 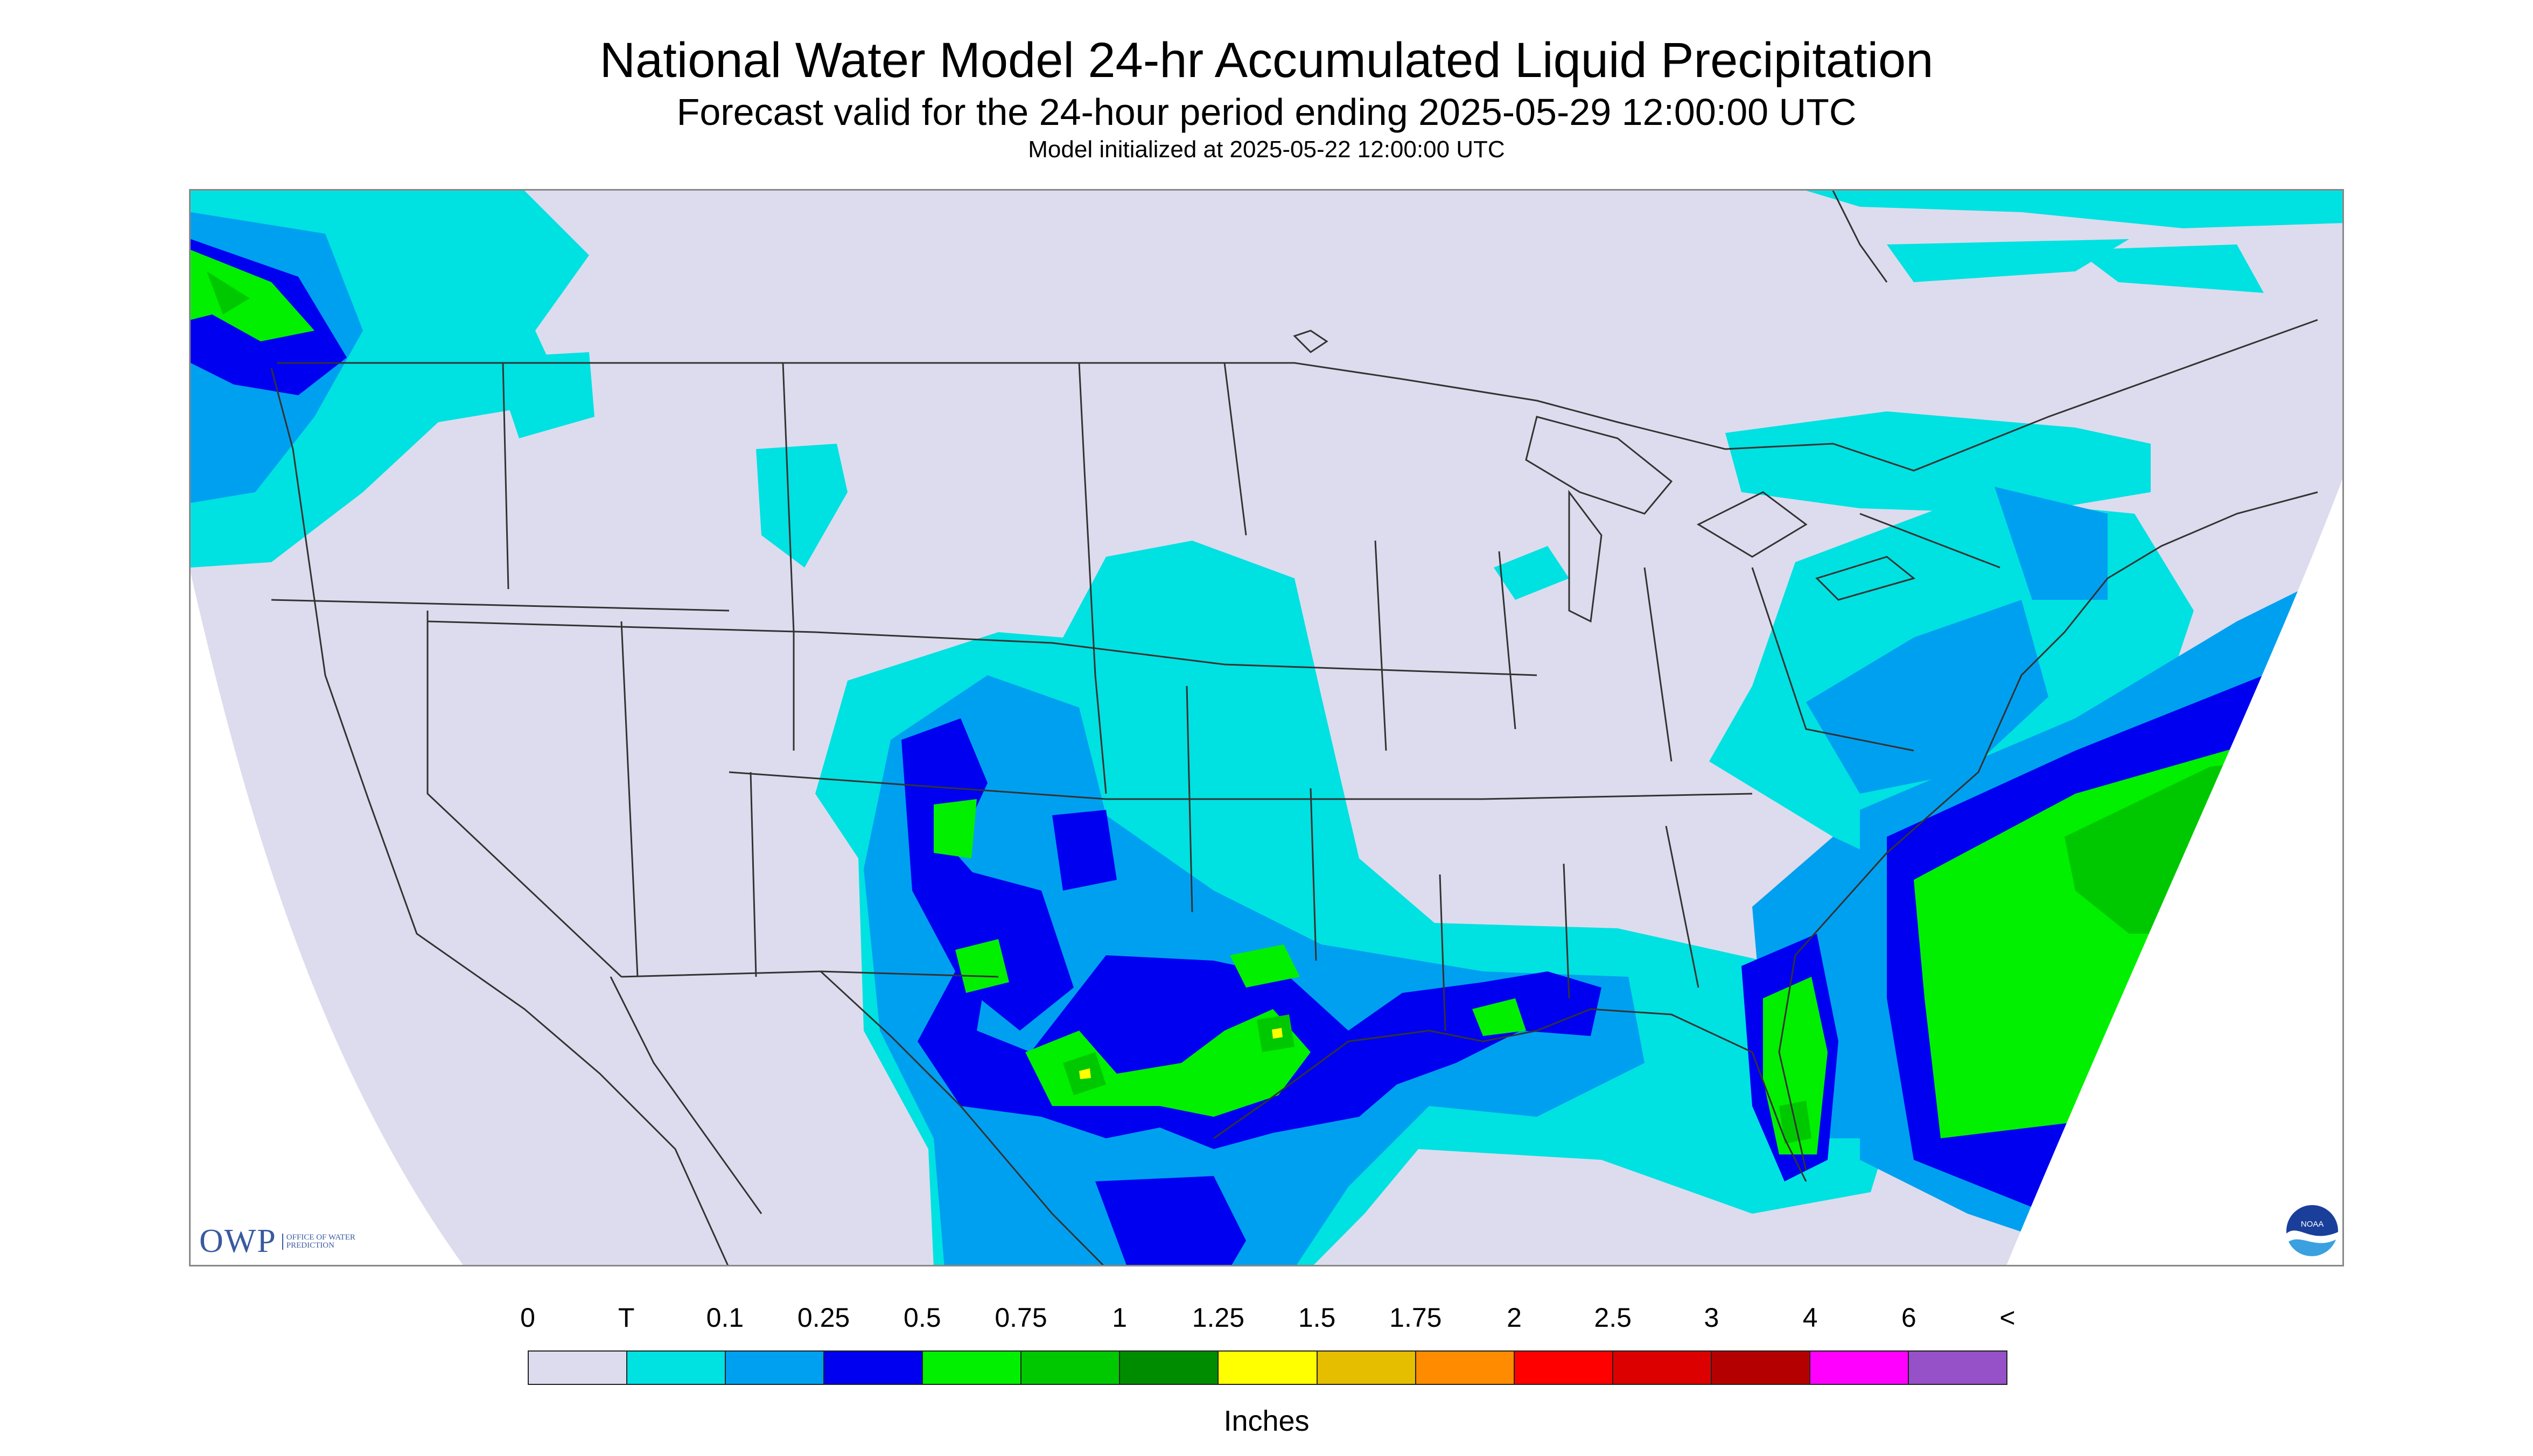 What do you see at coordinates (1298, 395) in the screenshot?
I see `us-canada-border` at bounding box center [1298, 395].